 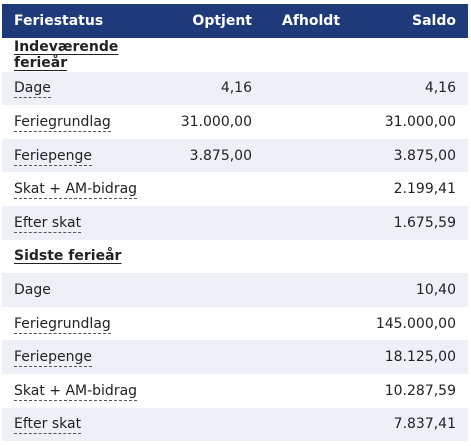 I want to click on row-optjent: 4,16, so click(x=236, y=88).